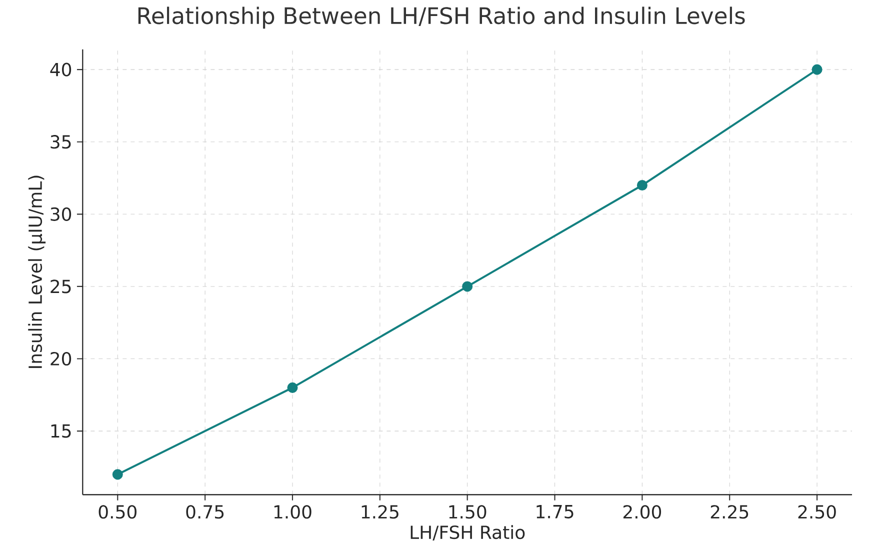  I want to click on x-tick-label: 0.75, so click(205, 512).